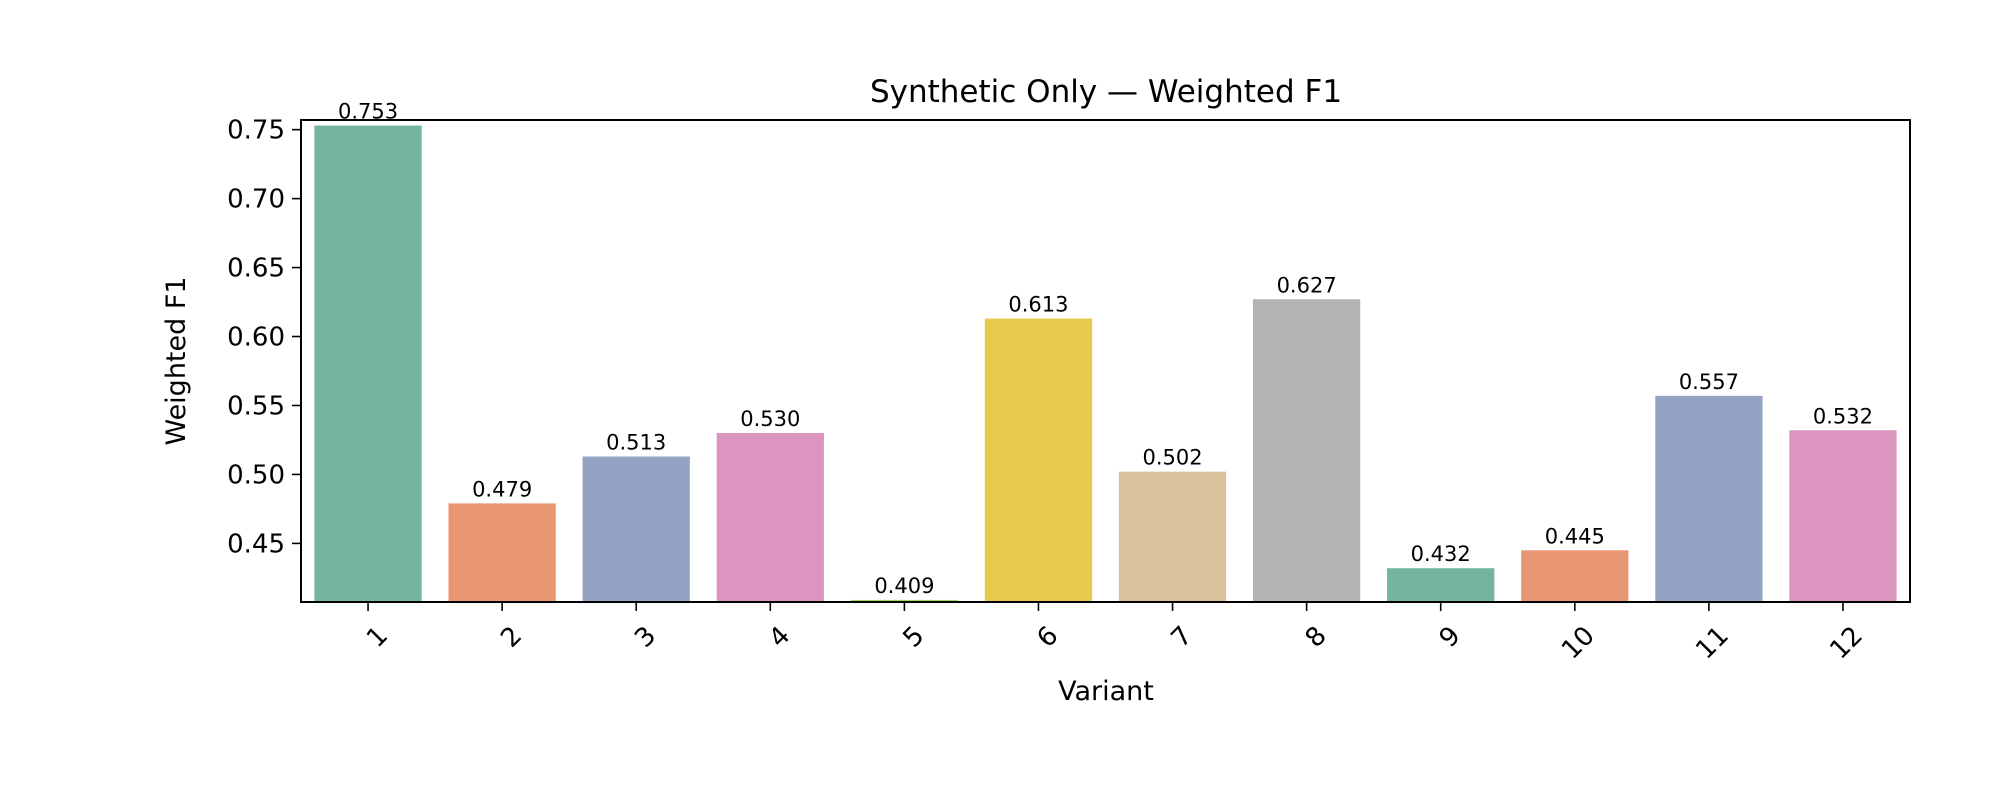 Image resolution: width=2000 pixels, height=800 pixels. Describe the element at coordinates (1450, 637) in the screenshot. I see `x-tick-label: 9` at that location.